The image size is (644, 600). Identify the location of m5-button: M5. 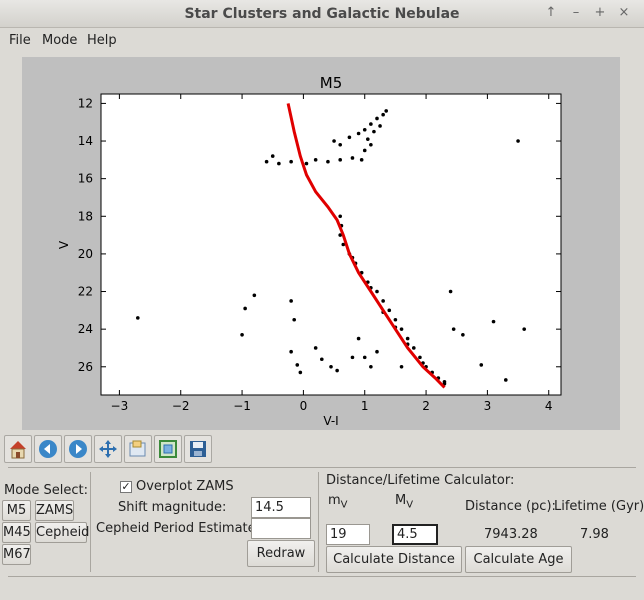
(16, 510).